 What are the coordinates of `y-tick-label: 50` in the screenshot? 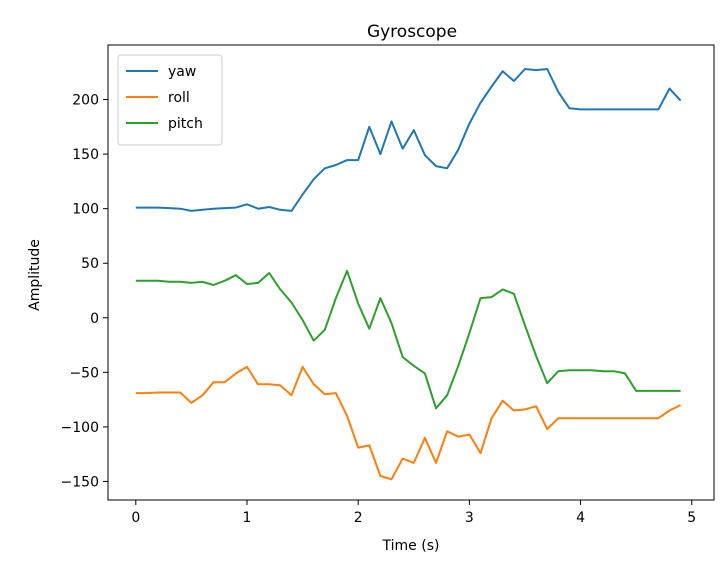 It's located at (90, 264).